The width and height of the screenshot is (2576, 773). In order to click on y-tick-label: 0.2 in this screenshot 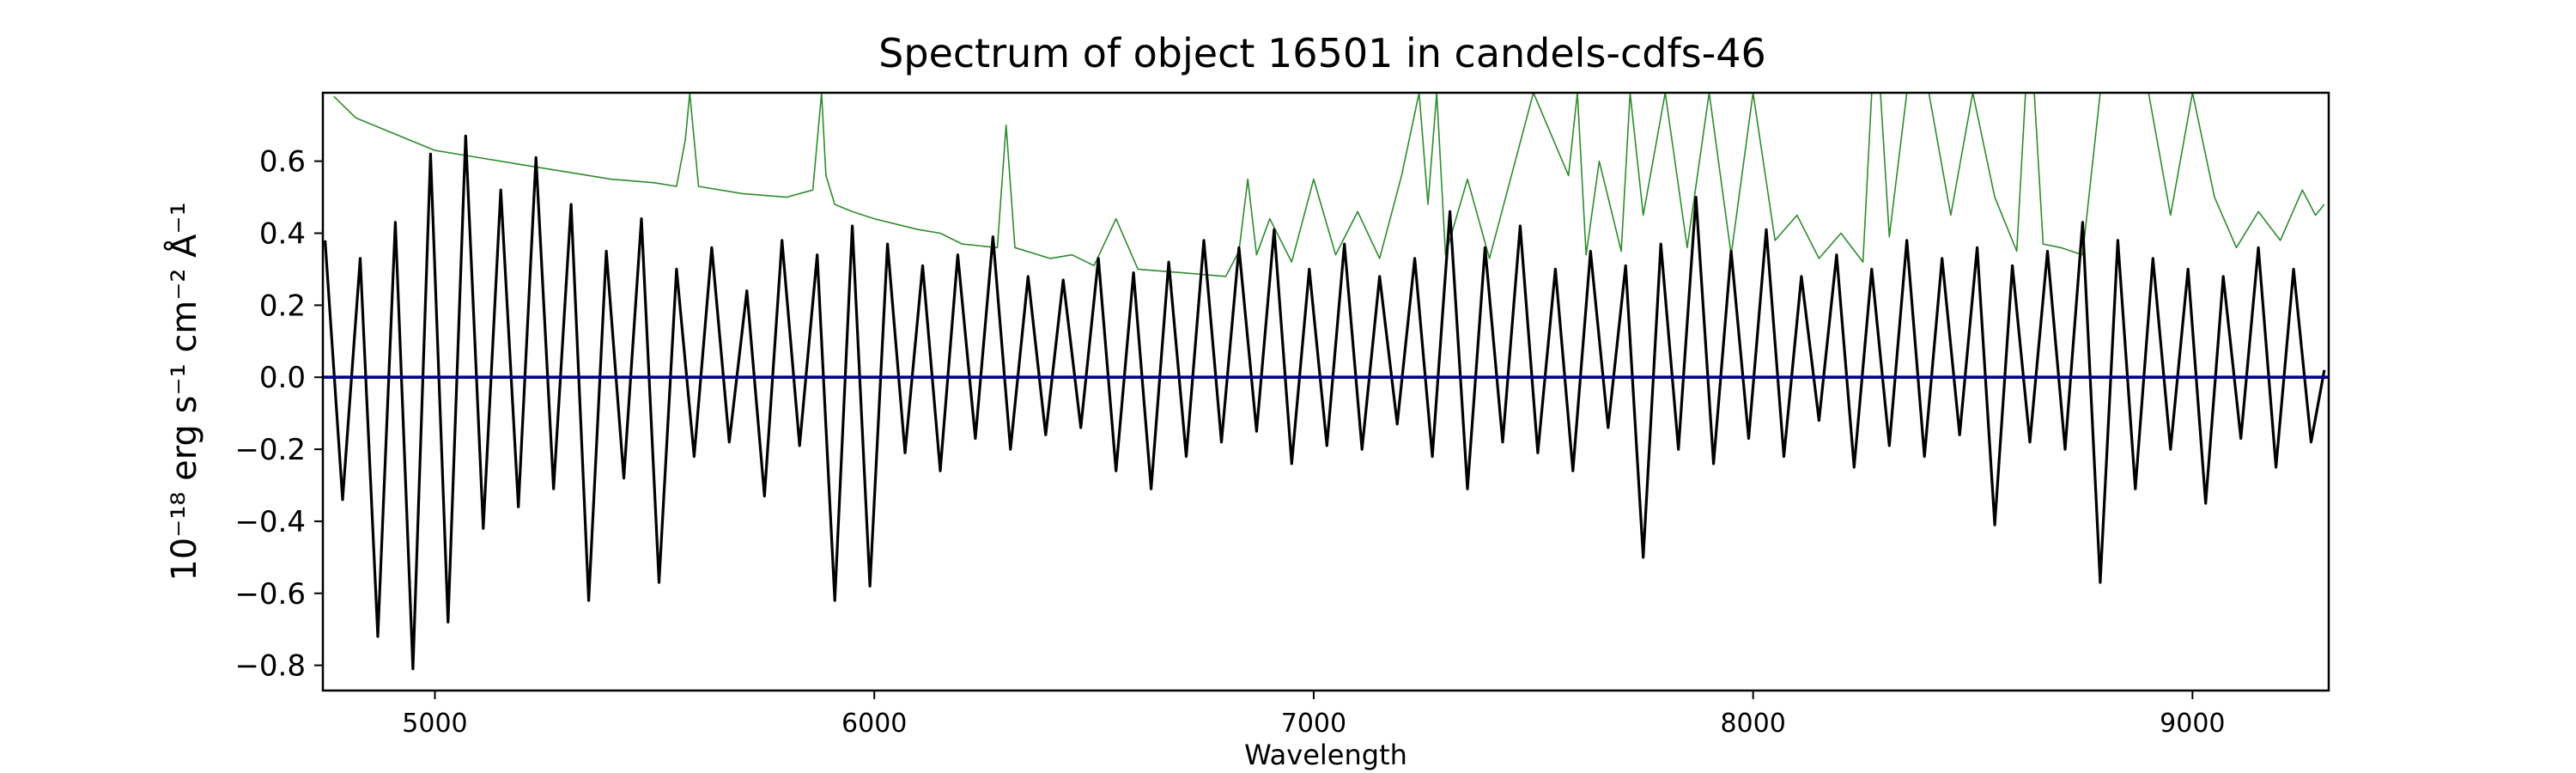, I will do `click(282, 306)`.